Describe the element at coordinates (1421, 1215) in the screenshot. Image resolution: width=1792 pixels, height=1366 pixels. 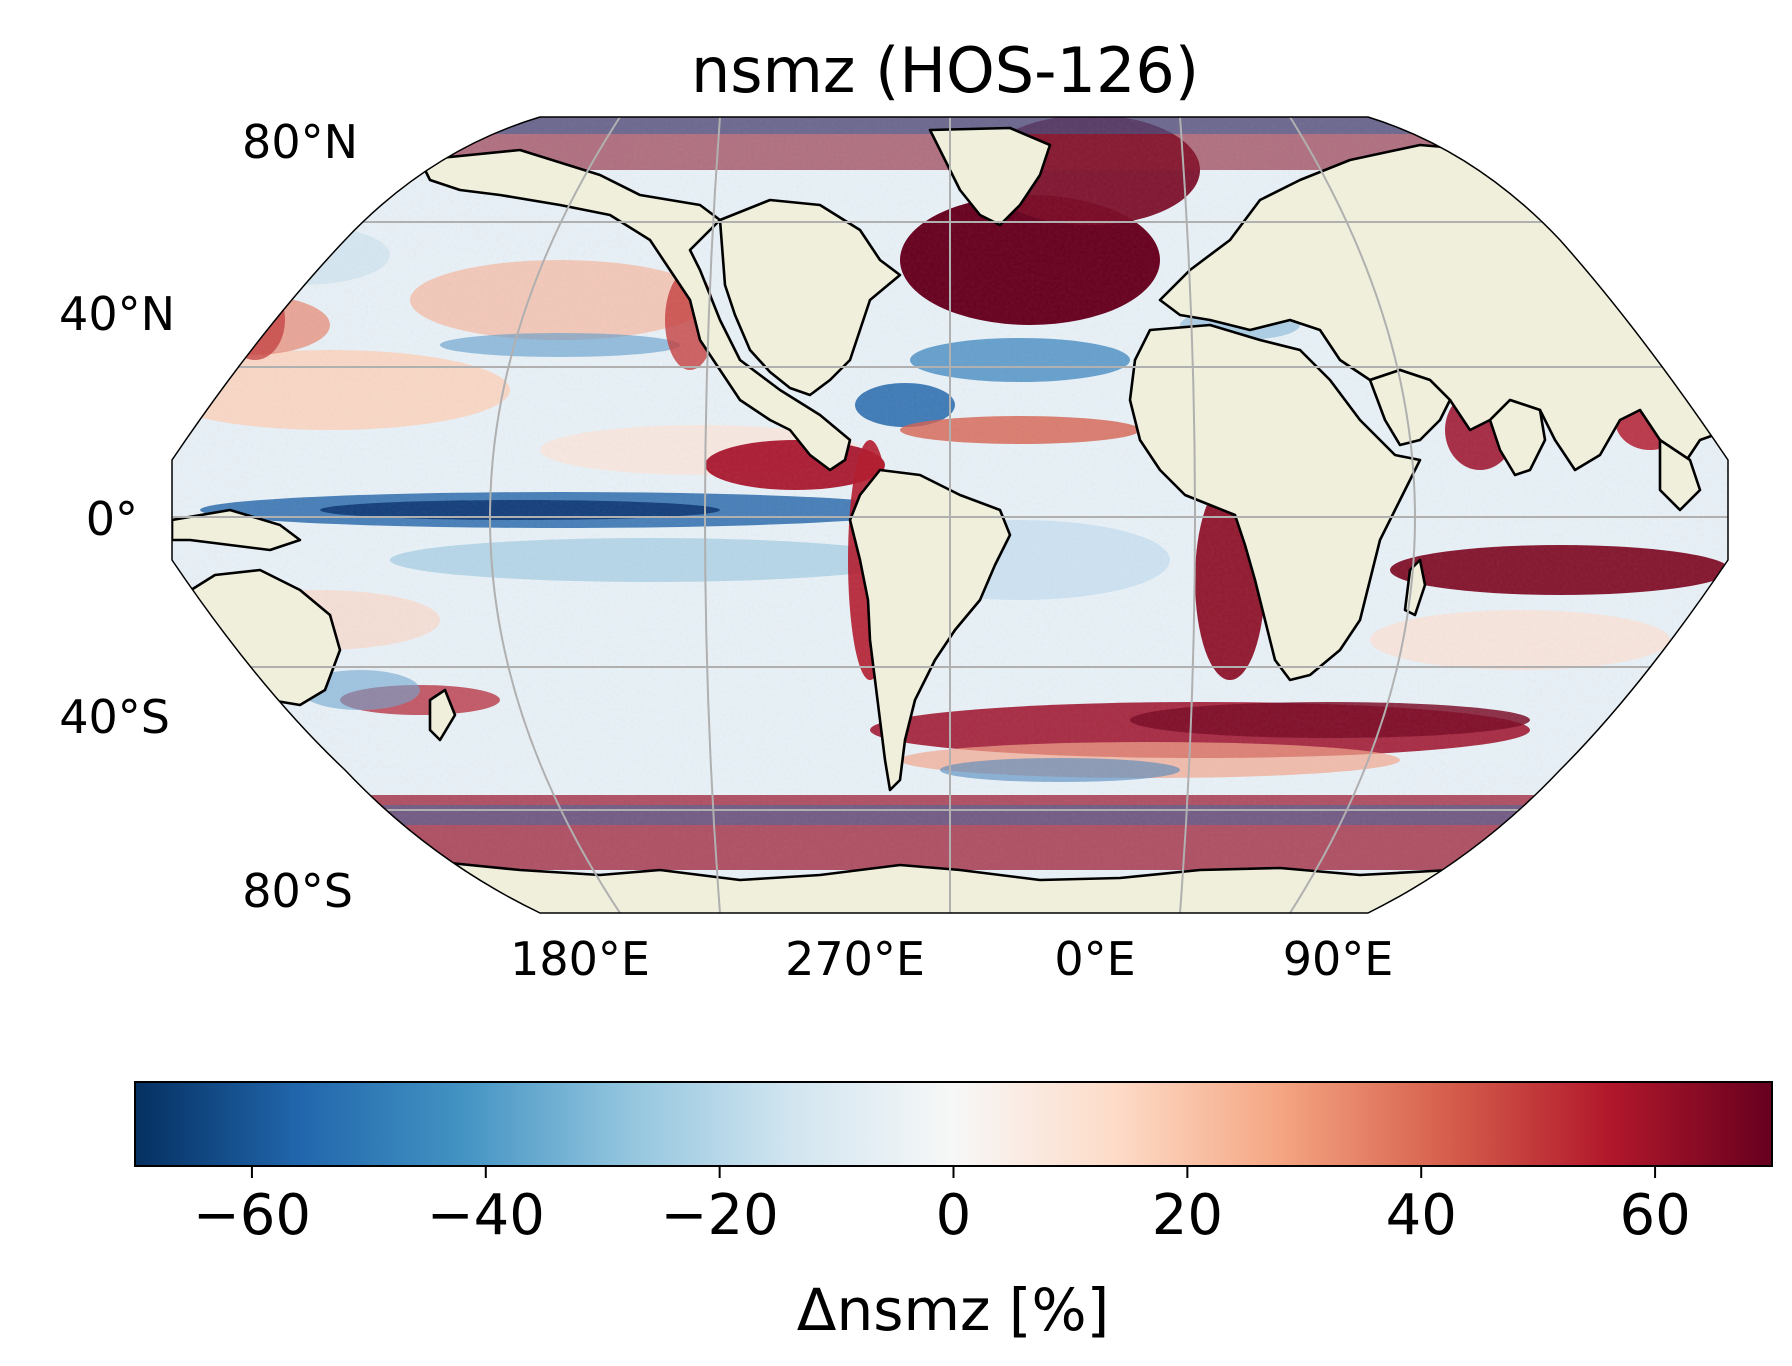
I see `colorbar-tick-label: 40` at that location.